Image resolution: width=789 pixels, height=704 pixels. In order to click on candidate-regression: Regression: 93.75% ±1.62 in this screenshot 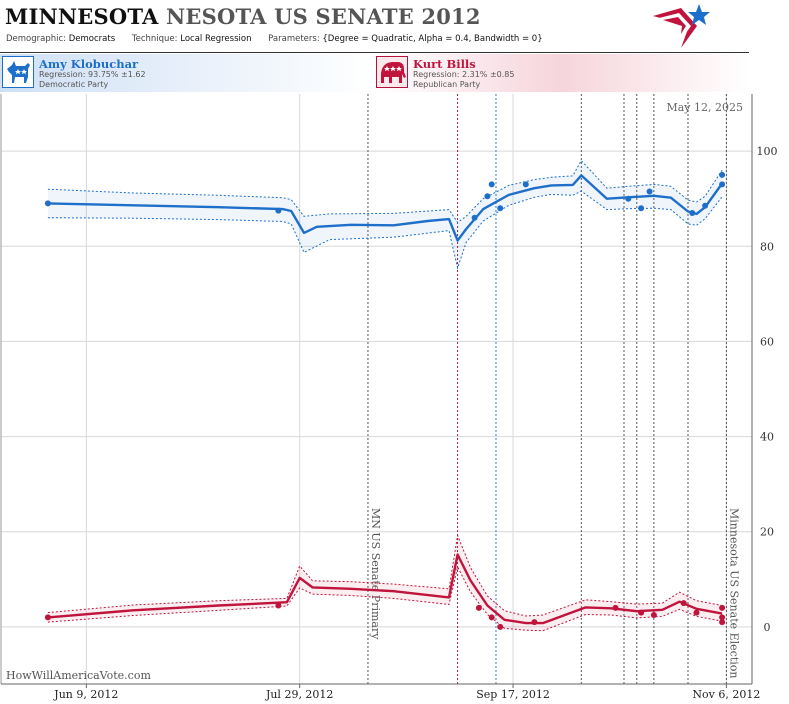, I will do `click(92, 74)`.